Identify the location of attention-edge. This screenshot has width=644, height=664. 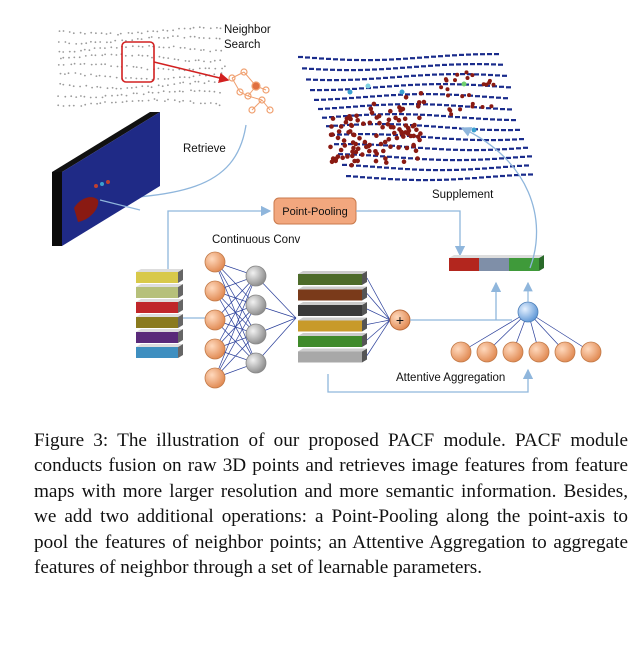
(494, 332).